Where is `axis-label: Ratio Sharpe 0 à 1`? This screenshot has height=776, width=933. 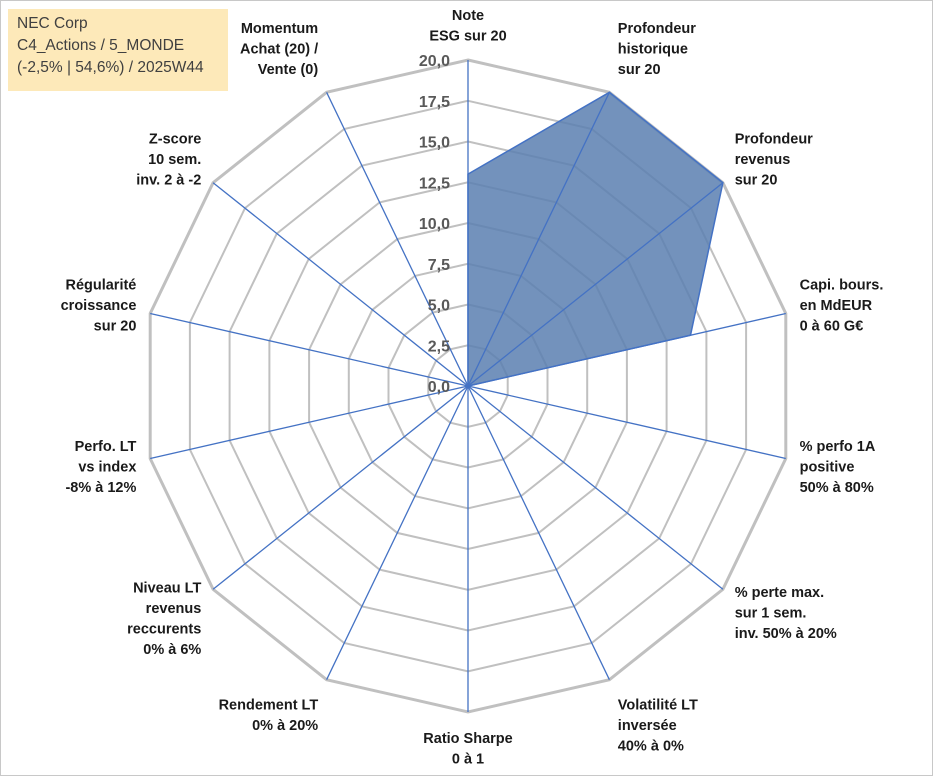 axis-label: Ratio Sharpe 0 à 1 is located at coordinates (467, 749).